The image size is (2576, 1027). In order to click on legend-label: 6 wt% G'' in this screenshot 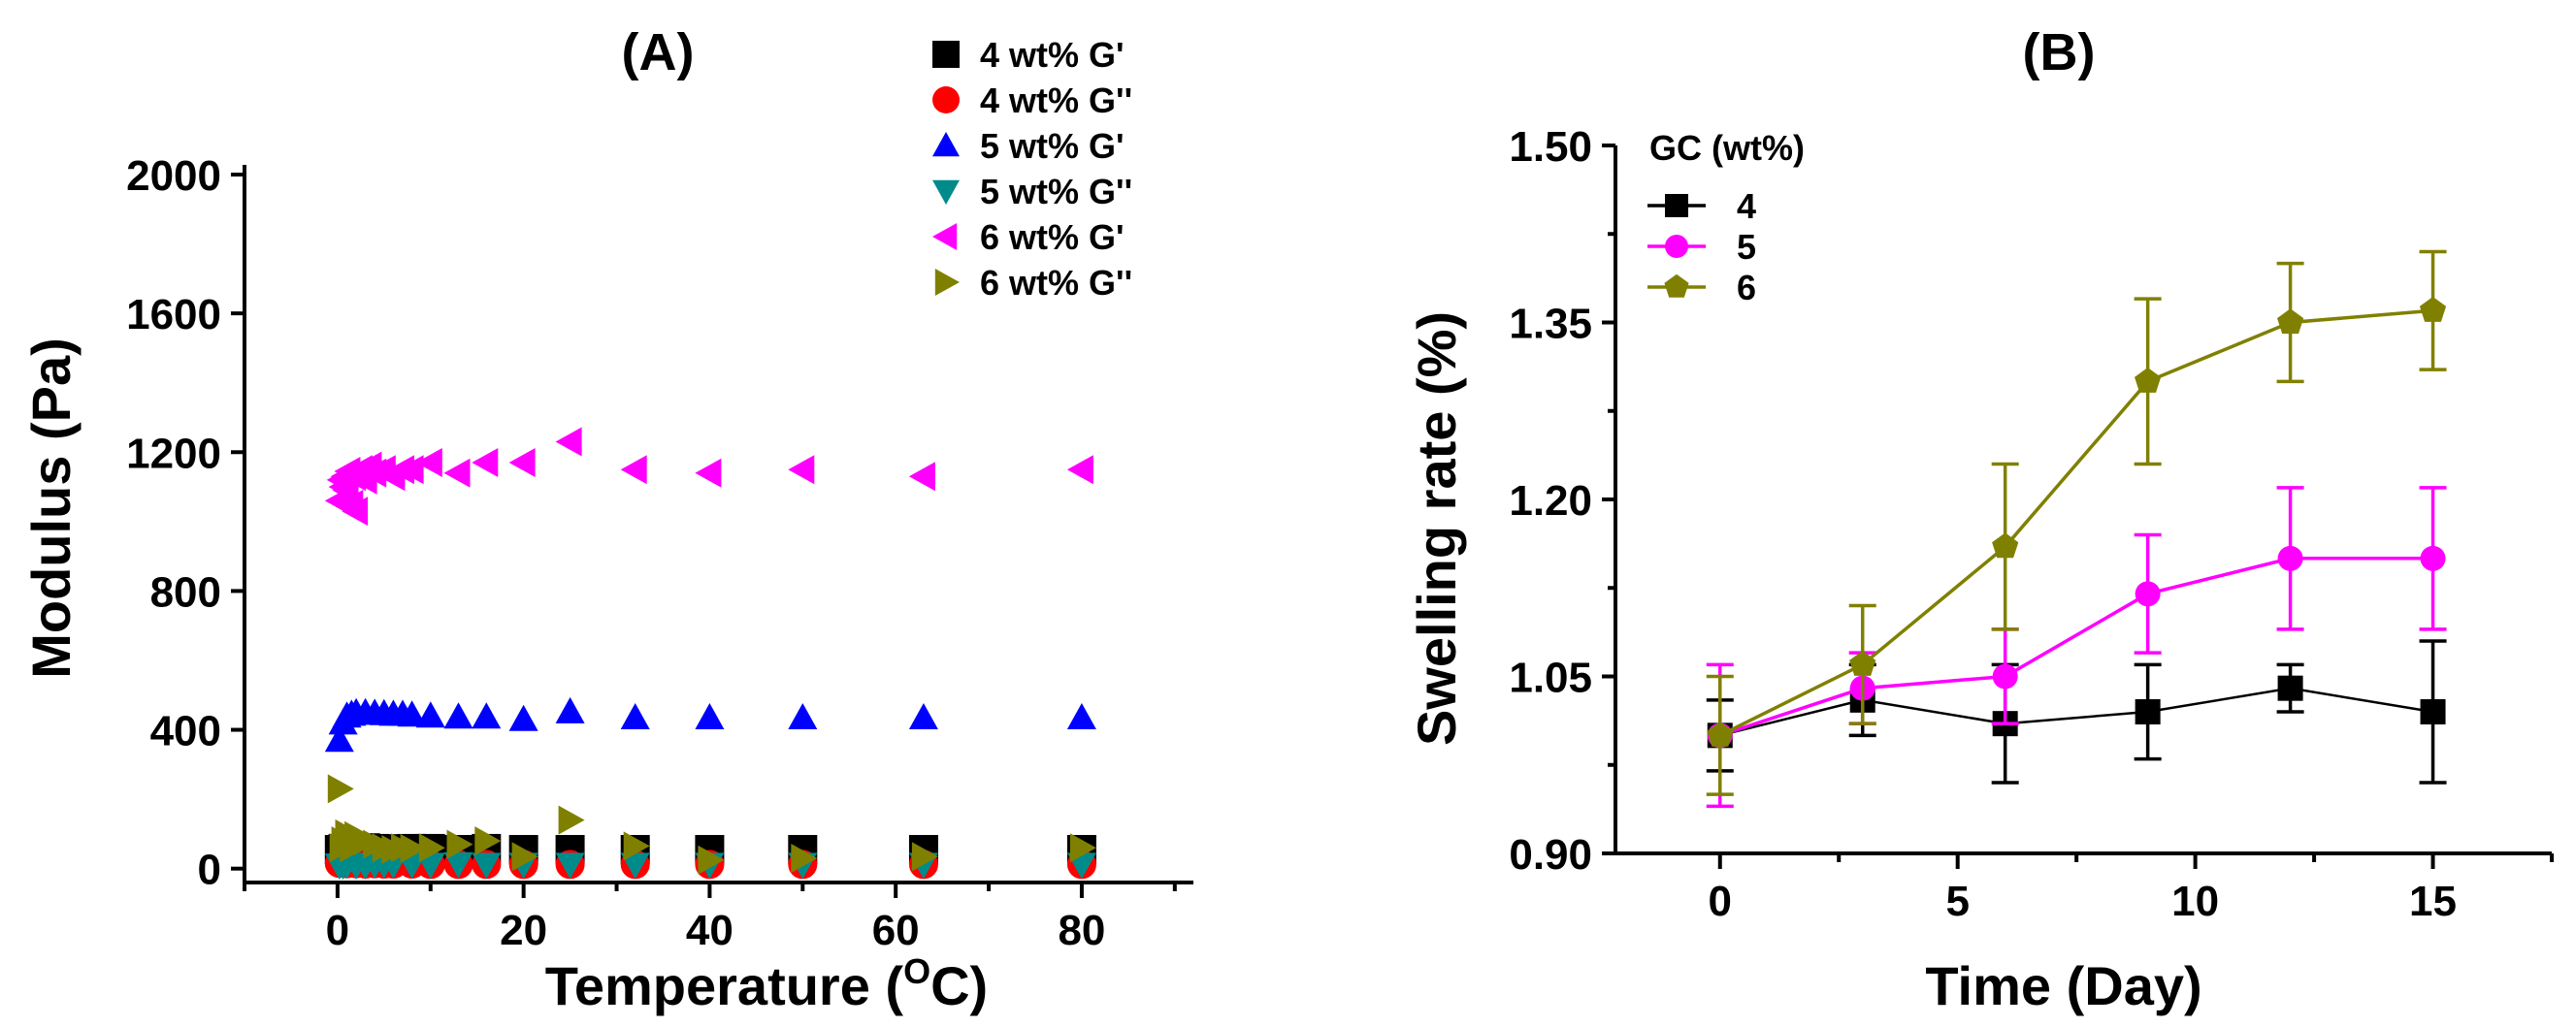, I will do `click(1056, 283)`.